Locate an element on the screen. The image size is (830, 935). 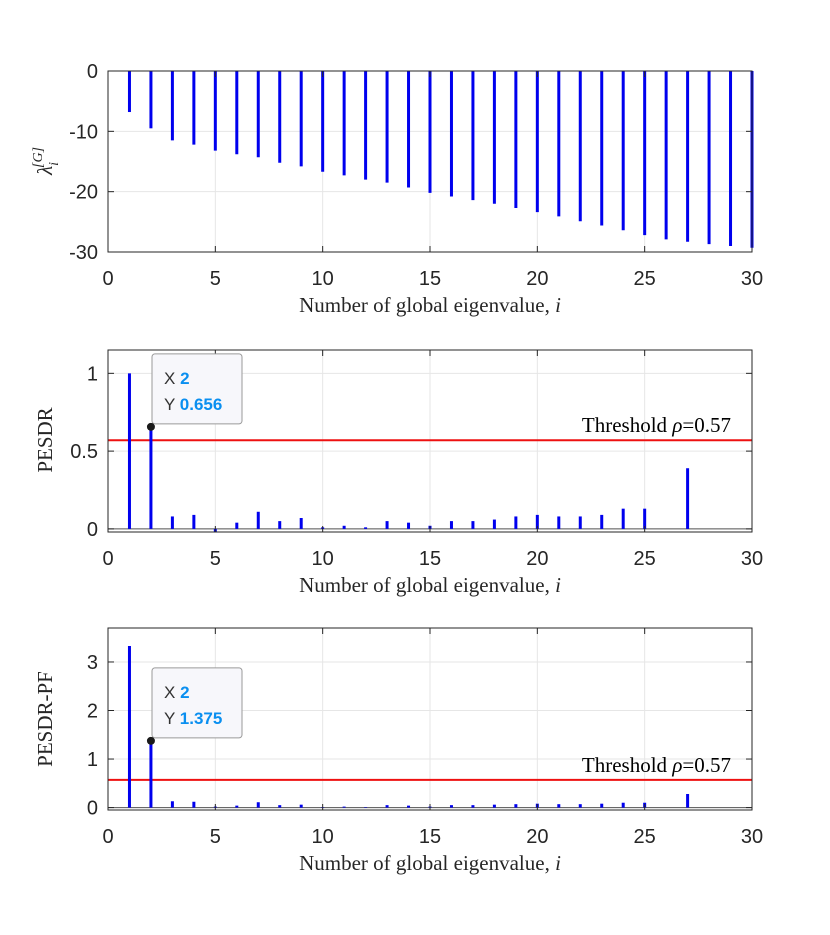
datatip: X 2 Y 1.375 is located at coordinates (194, 706).